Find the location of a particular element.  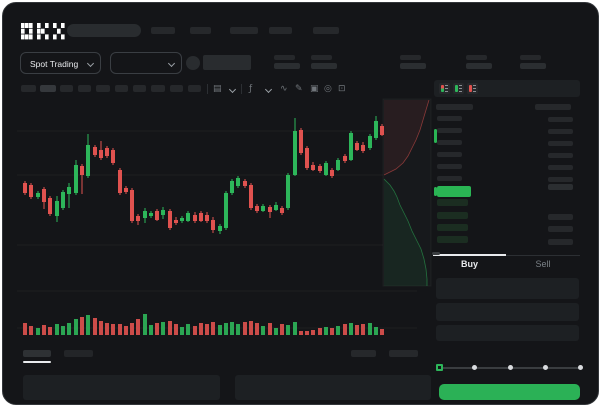

depth-asks-line is located at coordinates (406, 137).